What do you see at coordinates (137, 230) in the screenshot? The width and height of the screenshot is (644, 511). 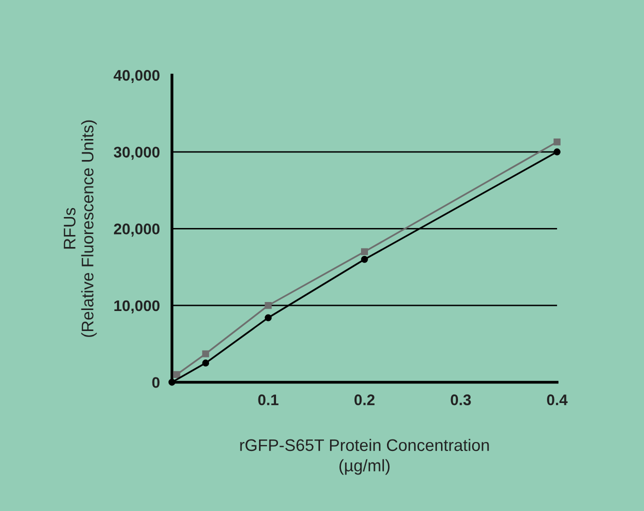 I see `y-tick-label: 20,000` at bounding box center [137, 230].